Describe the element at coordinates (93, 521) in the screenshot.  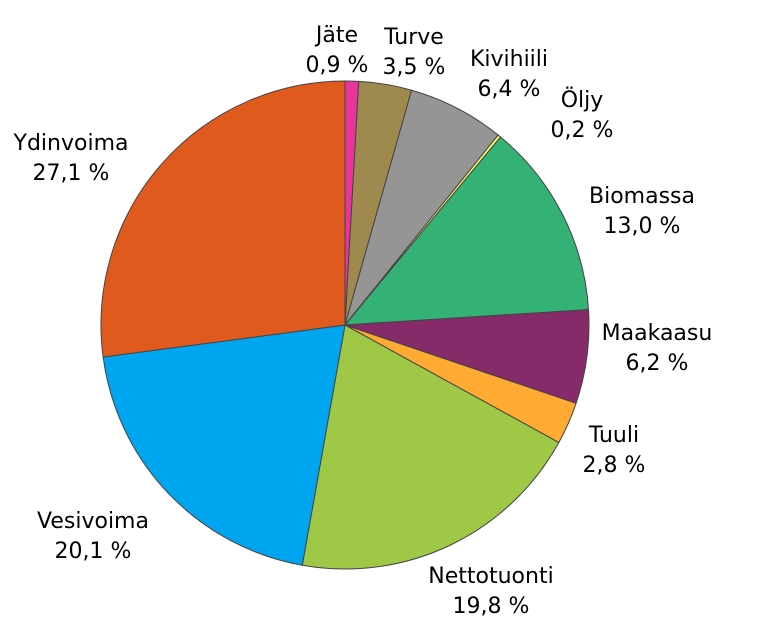
I see `slice-label-vesivoima: Vesivoima` at that location.